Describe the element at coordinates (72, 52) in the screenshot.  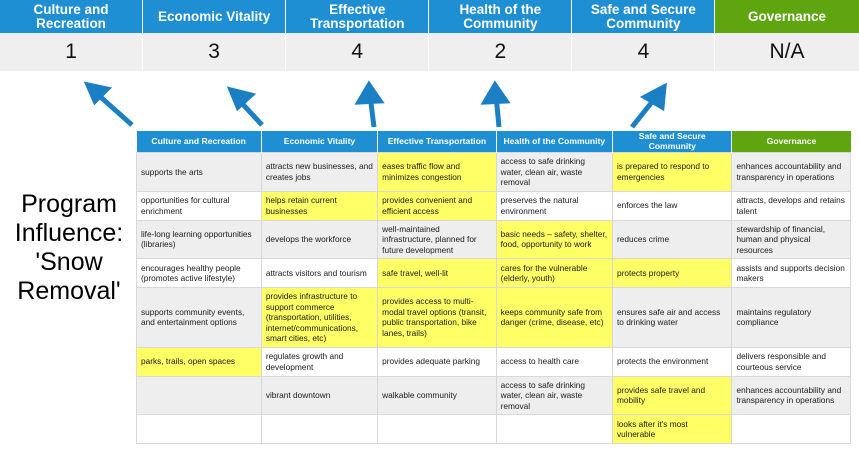
I see `scorecard-score-cell: 1` at that location.